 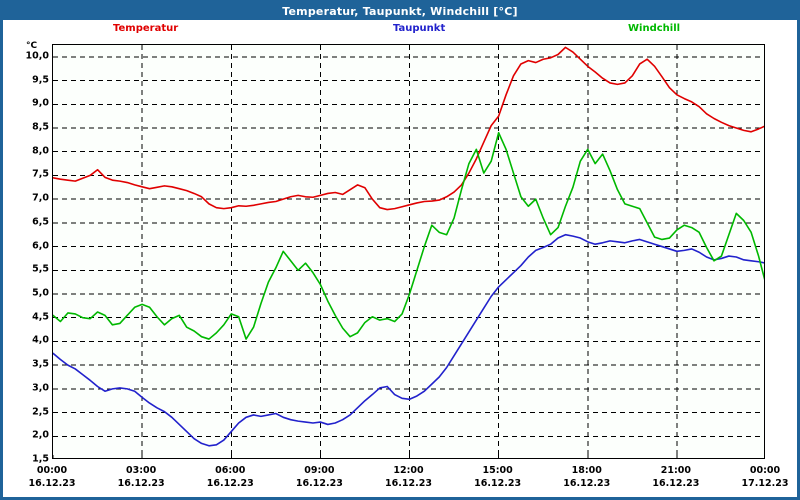 I want to click on x-axis-tick-label: 00:00 16.12.23, so click(x=52, y=477).